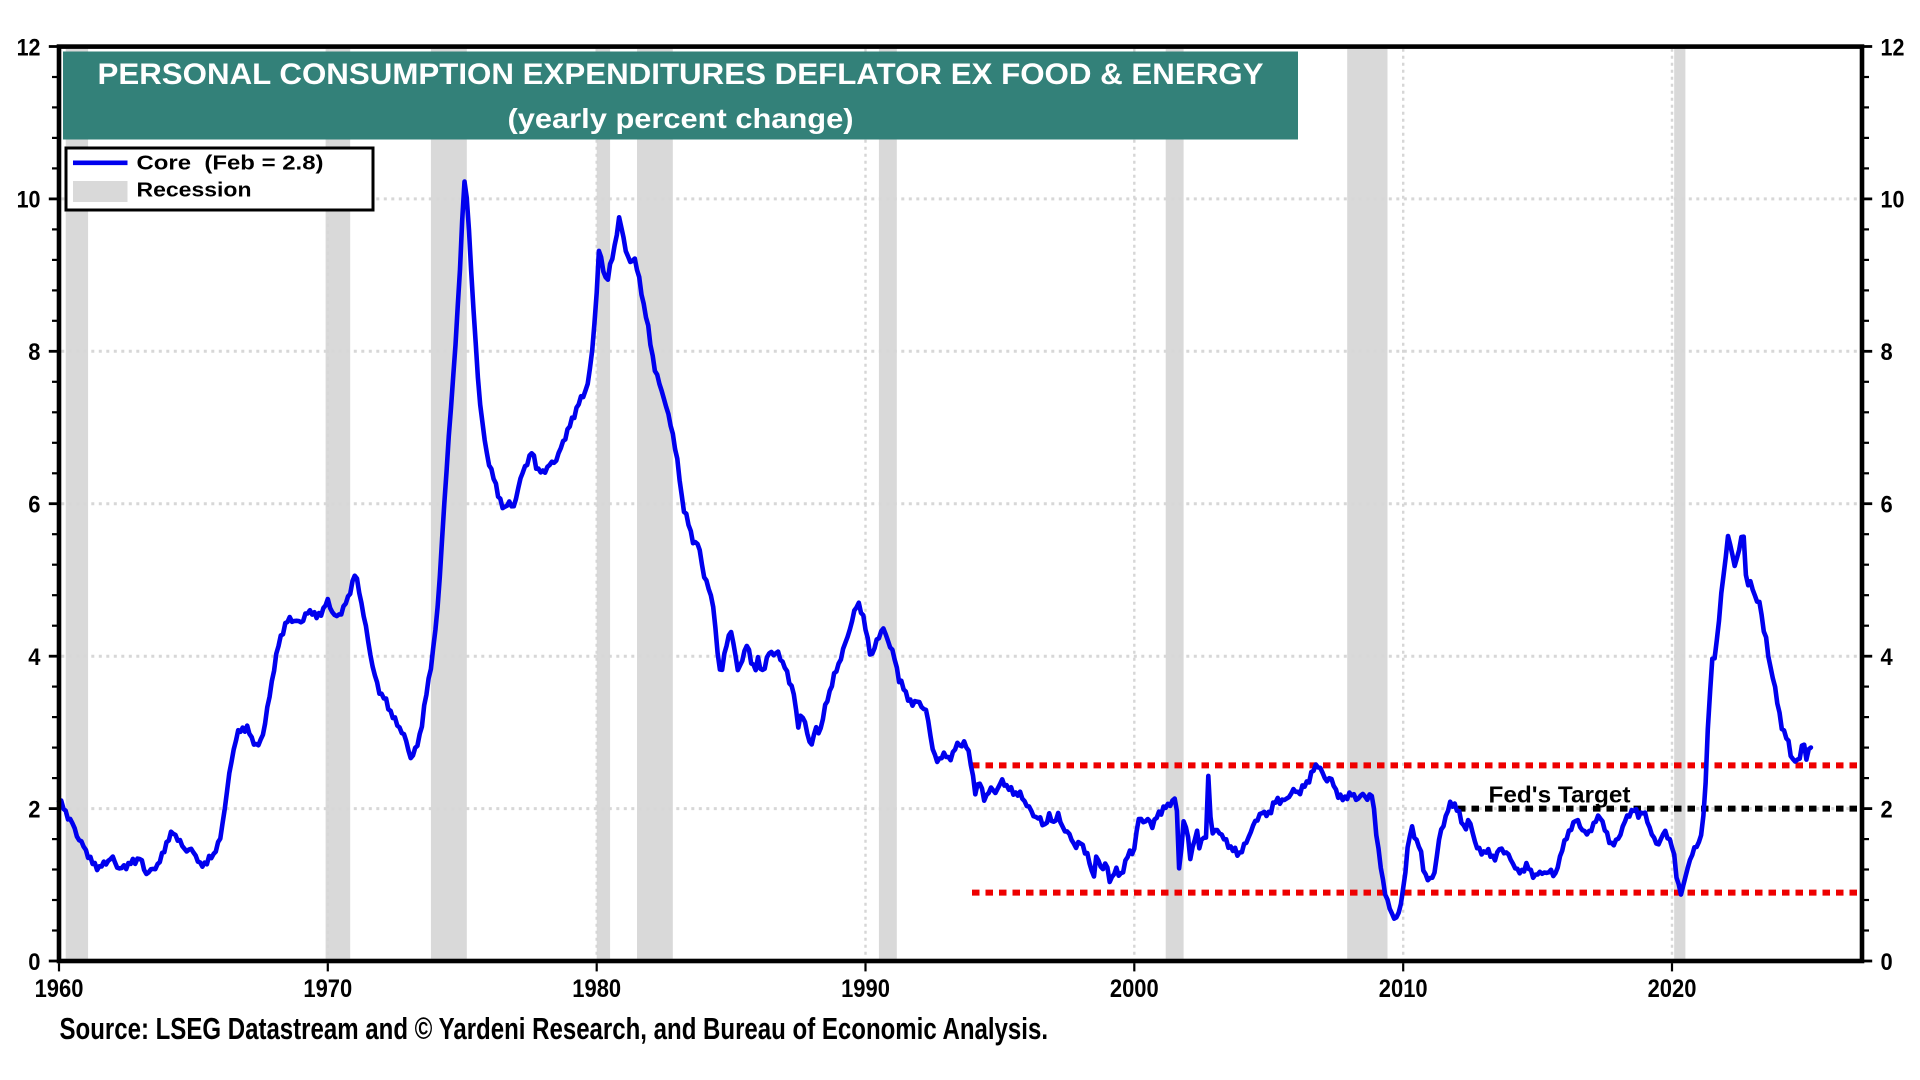  What do you see at coordinates (230, 163) in the screenshot?
I see `svg-text: Core (Feb = 2.8)` at bounding box center [230, 163].